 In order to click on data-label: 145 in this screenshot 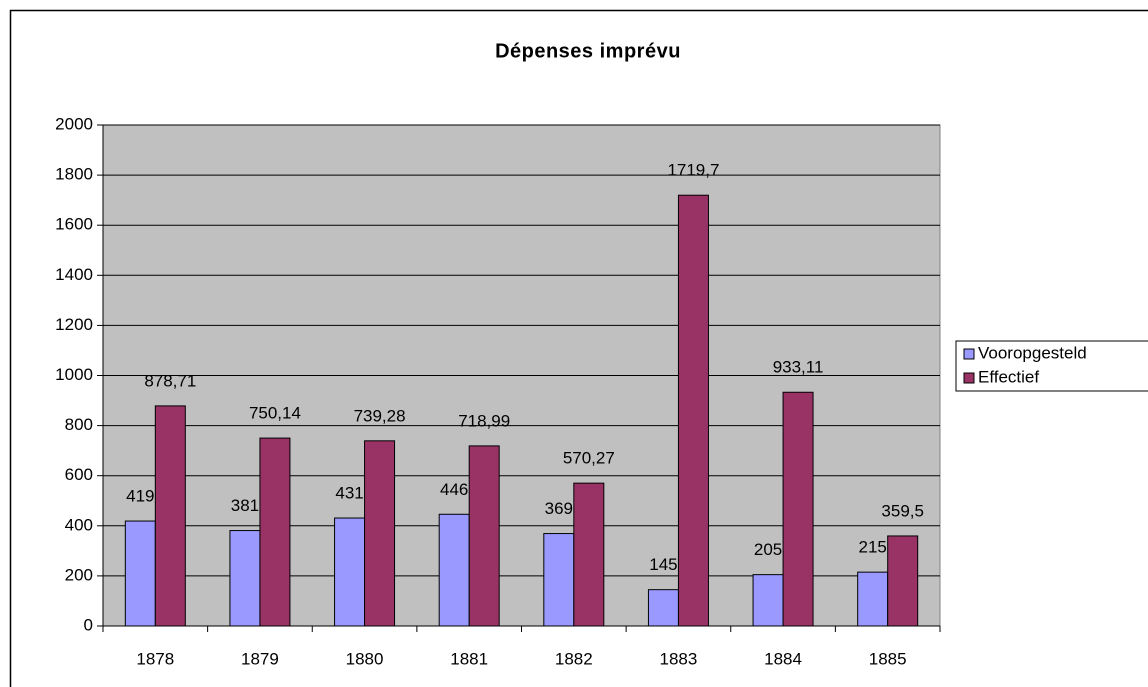, I will do `click(663, 564)`.